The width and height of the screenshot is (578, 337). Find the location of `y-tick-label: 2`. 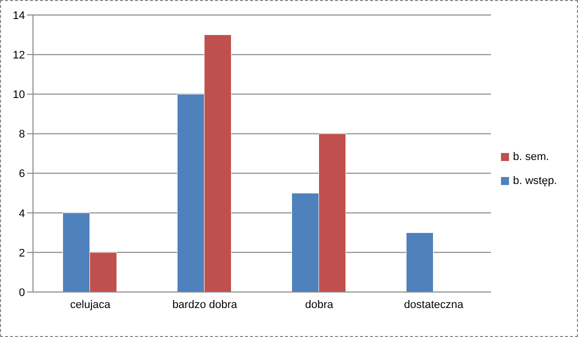

y-tick-label: 2 is located at coordinates (21, 253).